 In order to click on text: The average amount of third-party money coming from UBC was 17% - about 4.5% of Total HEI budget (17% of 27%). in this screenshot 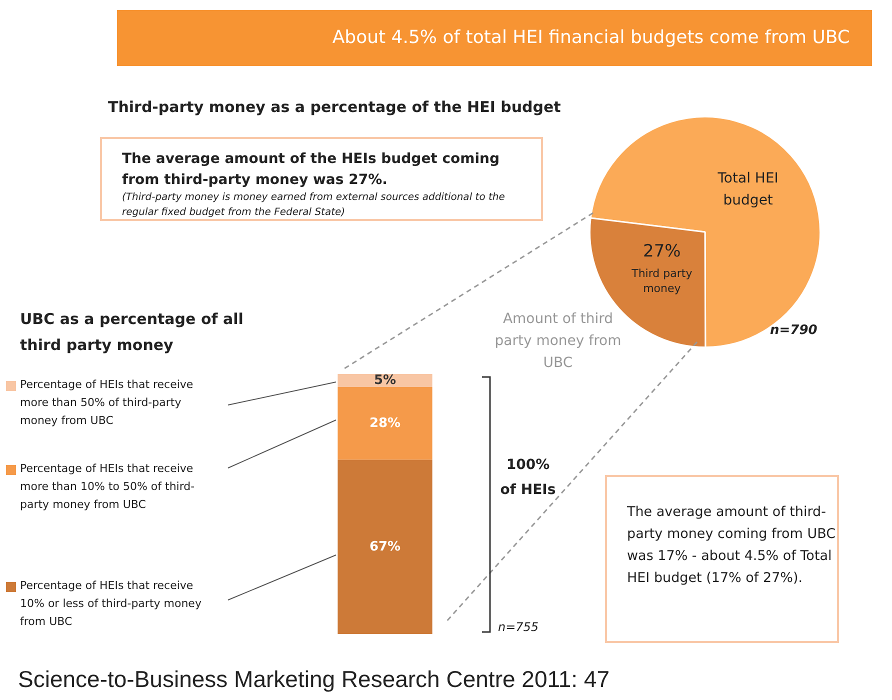, I will do `click(722, 559)`.